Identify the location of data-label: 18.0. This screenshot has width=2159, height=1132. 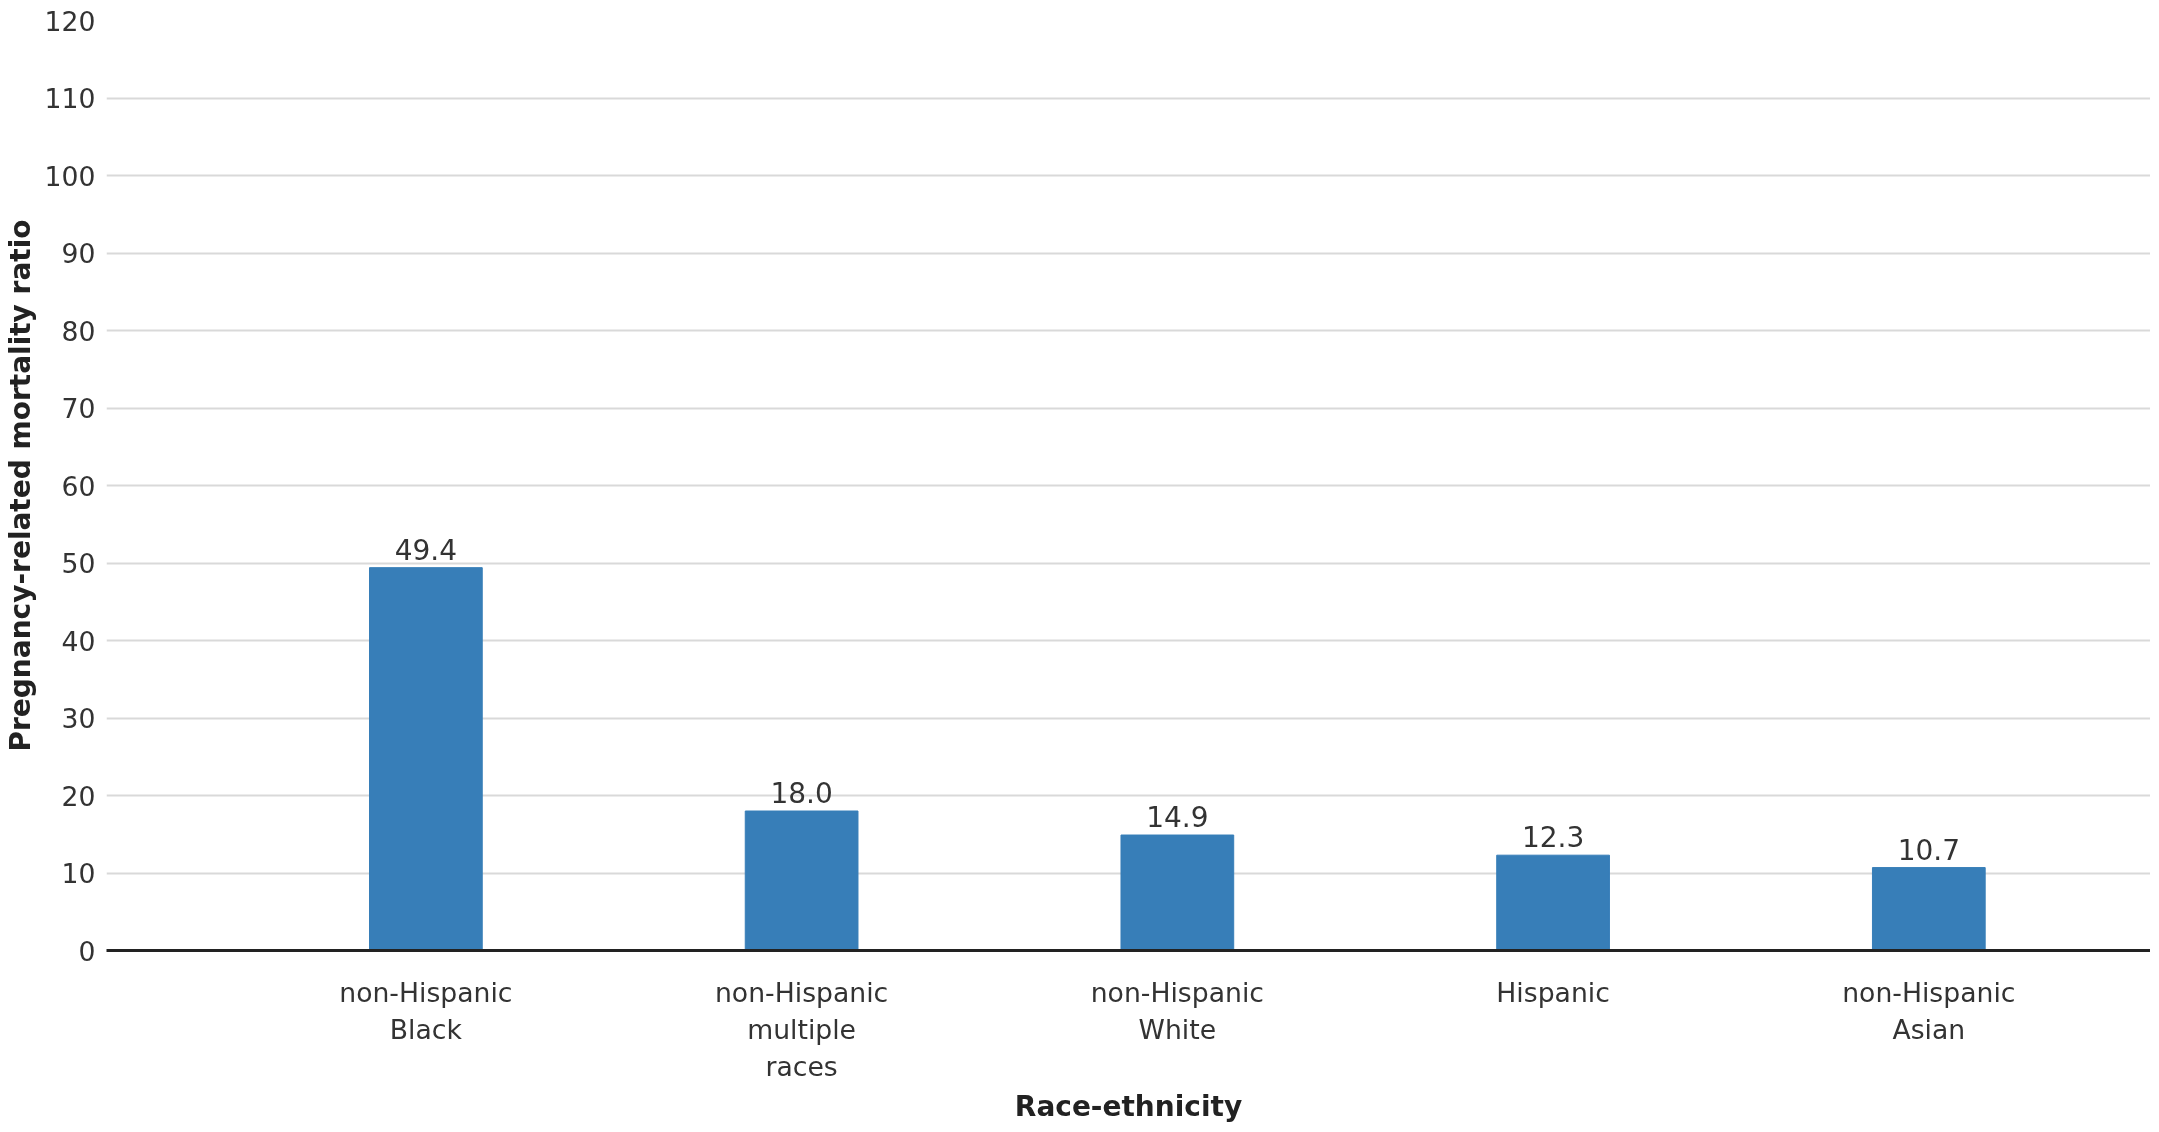
(801, 793).